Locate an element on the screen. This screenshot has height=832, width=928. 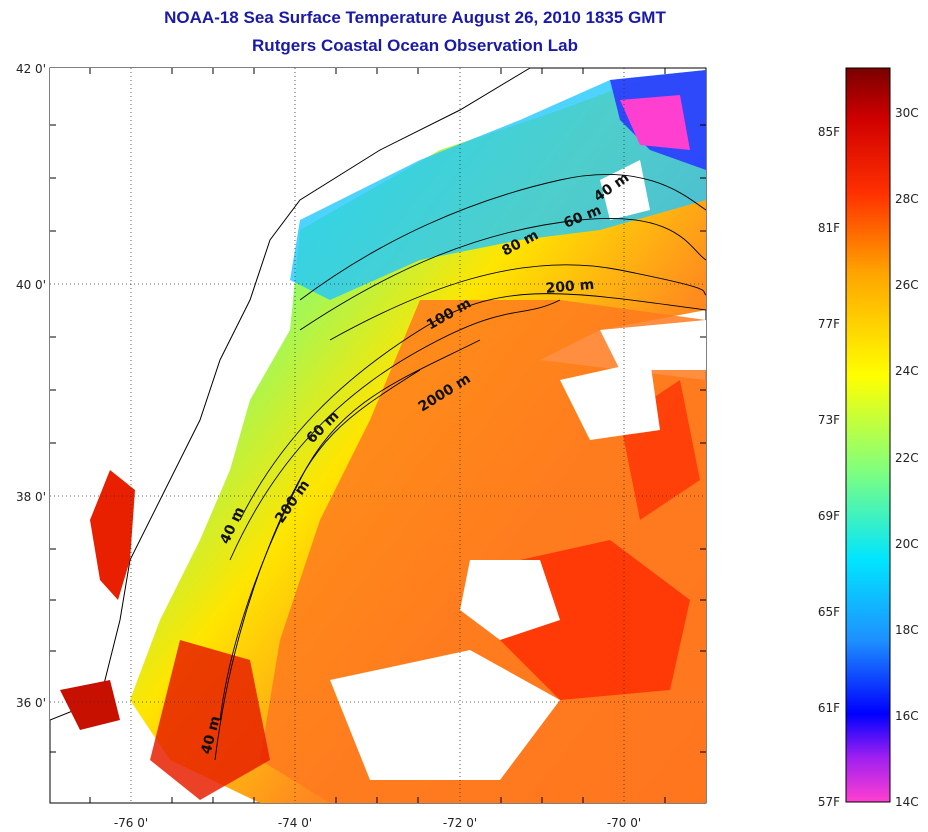
colorbar-f-label: 85F is located at coordinates (829, 132).